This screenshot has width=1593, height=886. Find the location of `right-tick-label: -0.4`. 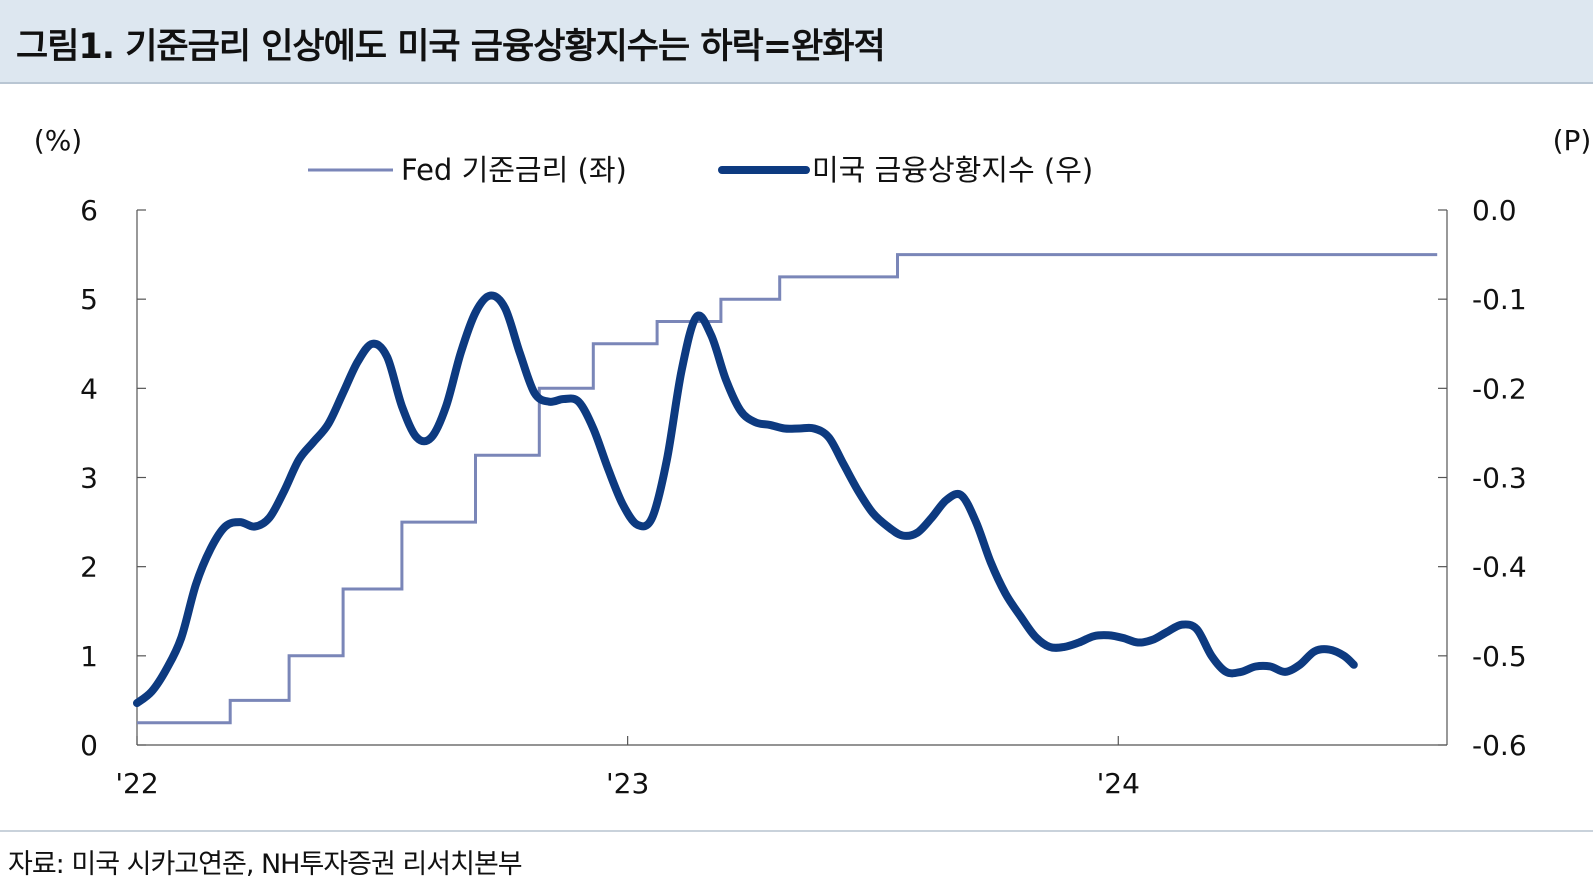

right-tick-label: -0.4 is located at coordinates (1499, 567).